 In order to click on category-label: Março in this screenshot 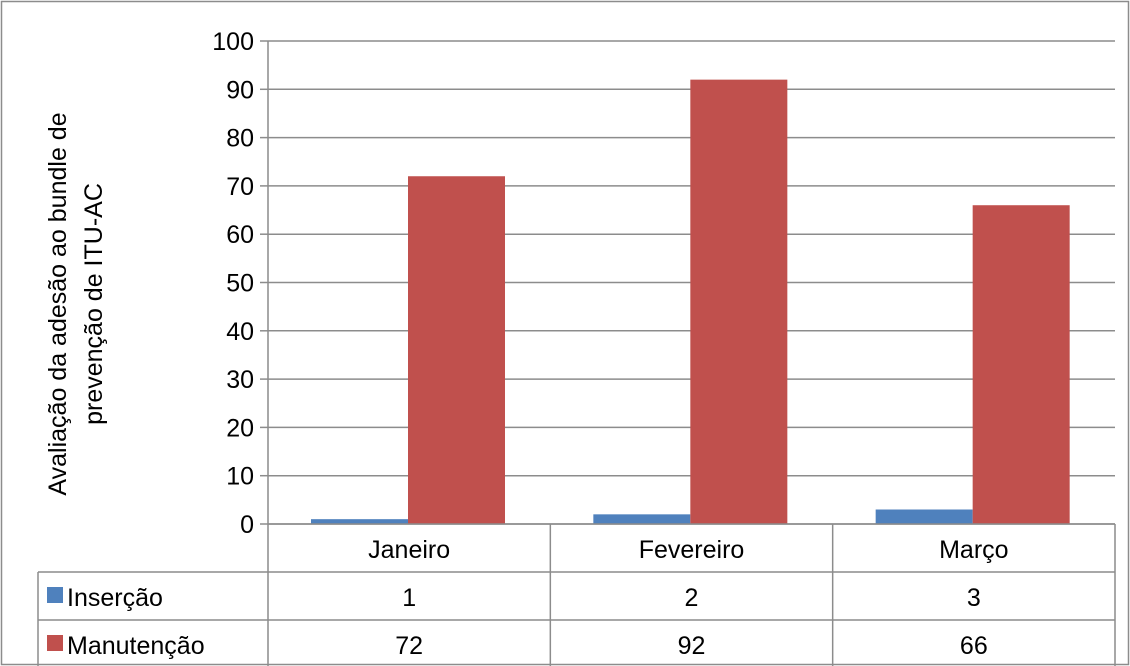, I will do `click(973, 550)`.